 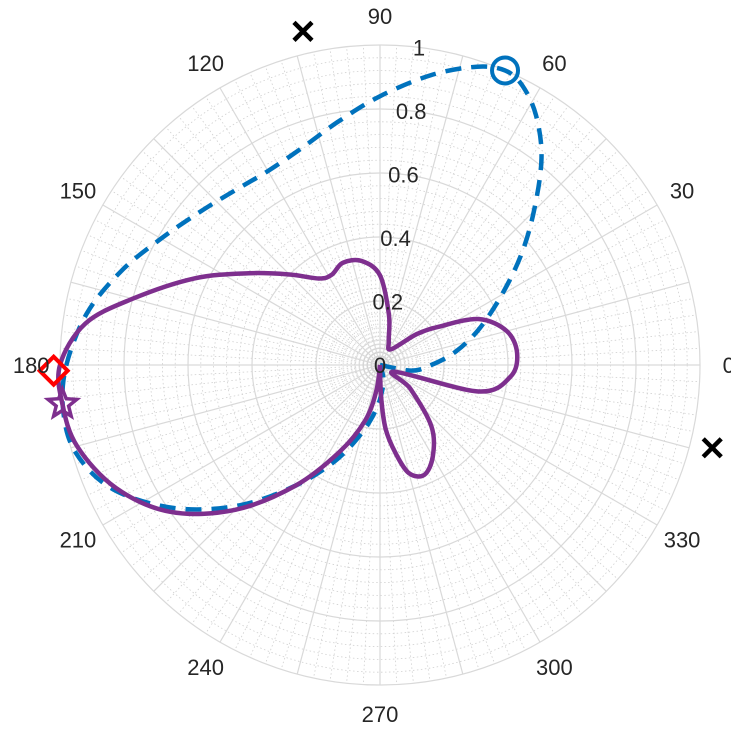 I want to click on theta-tick-label: 90, so click(x=380, y=16).